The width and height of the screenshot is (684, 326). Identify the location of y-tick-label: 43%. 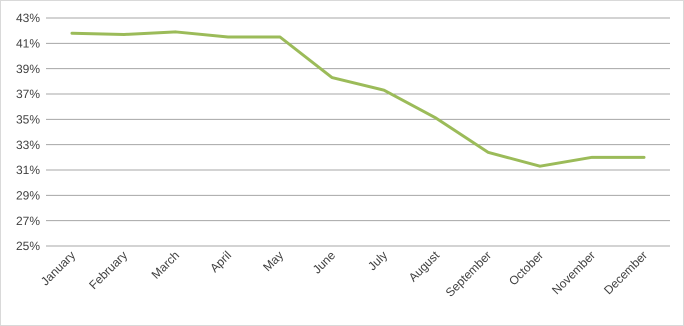
(28, 18).